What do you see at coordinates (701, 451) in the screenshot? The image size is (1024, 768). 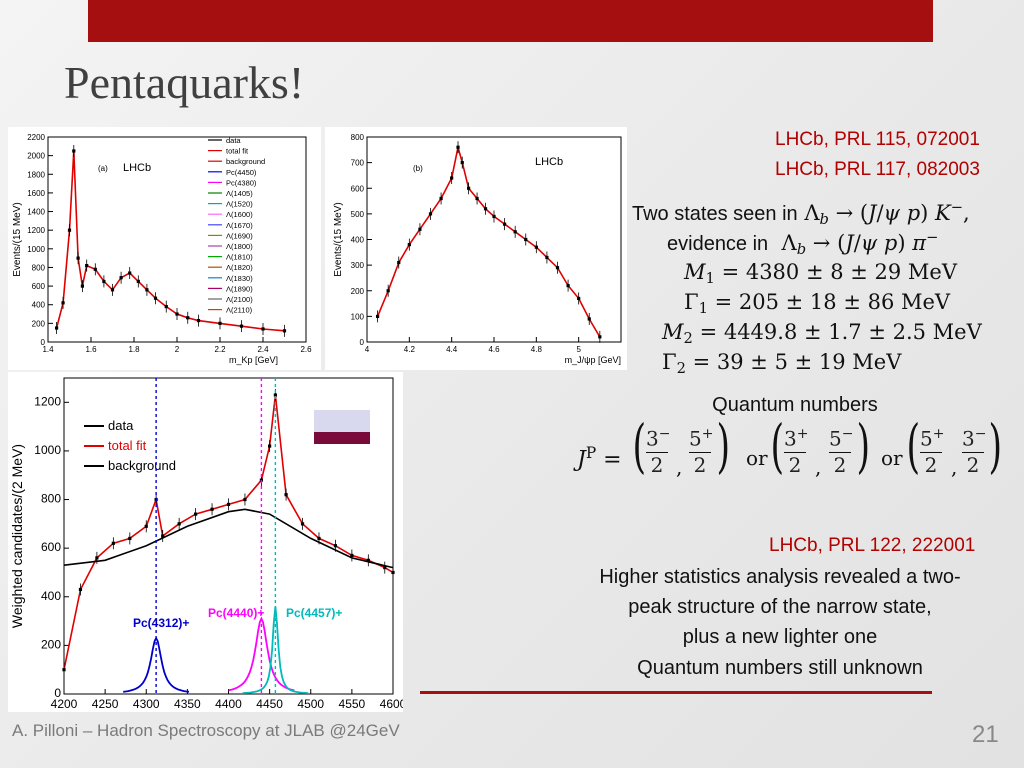 I see `frac-2: 5+ 2` at bounding box center [701, 451].